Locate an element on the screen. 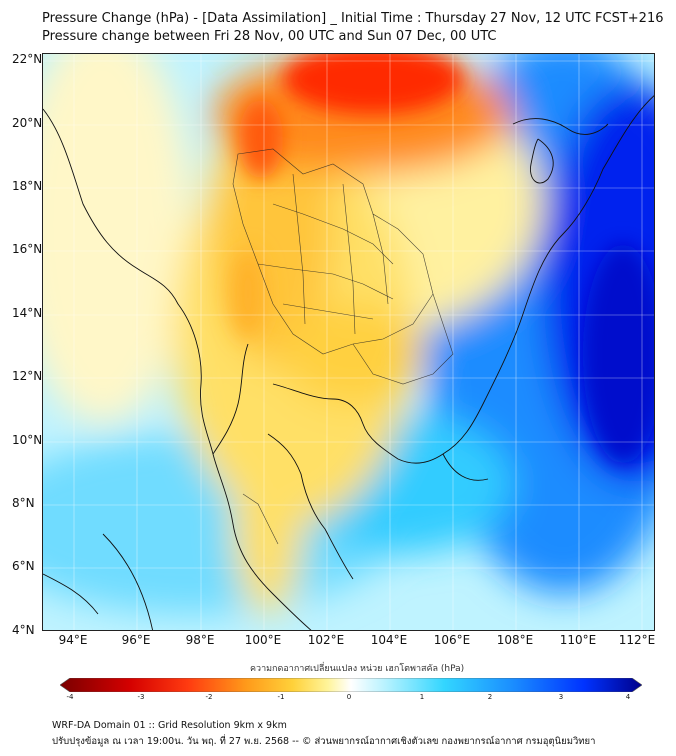  colorbar-tick: -3 is located at coordinates (141, 697).